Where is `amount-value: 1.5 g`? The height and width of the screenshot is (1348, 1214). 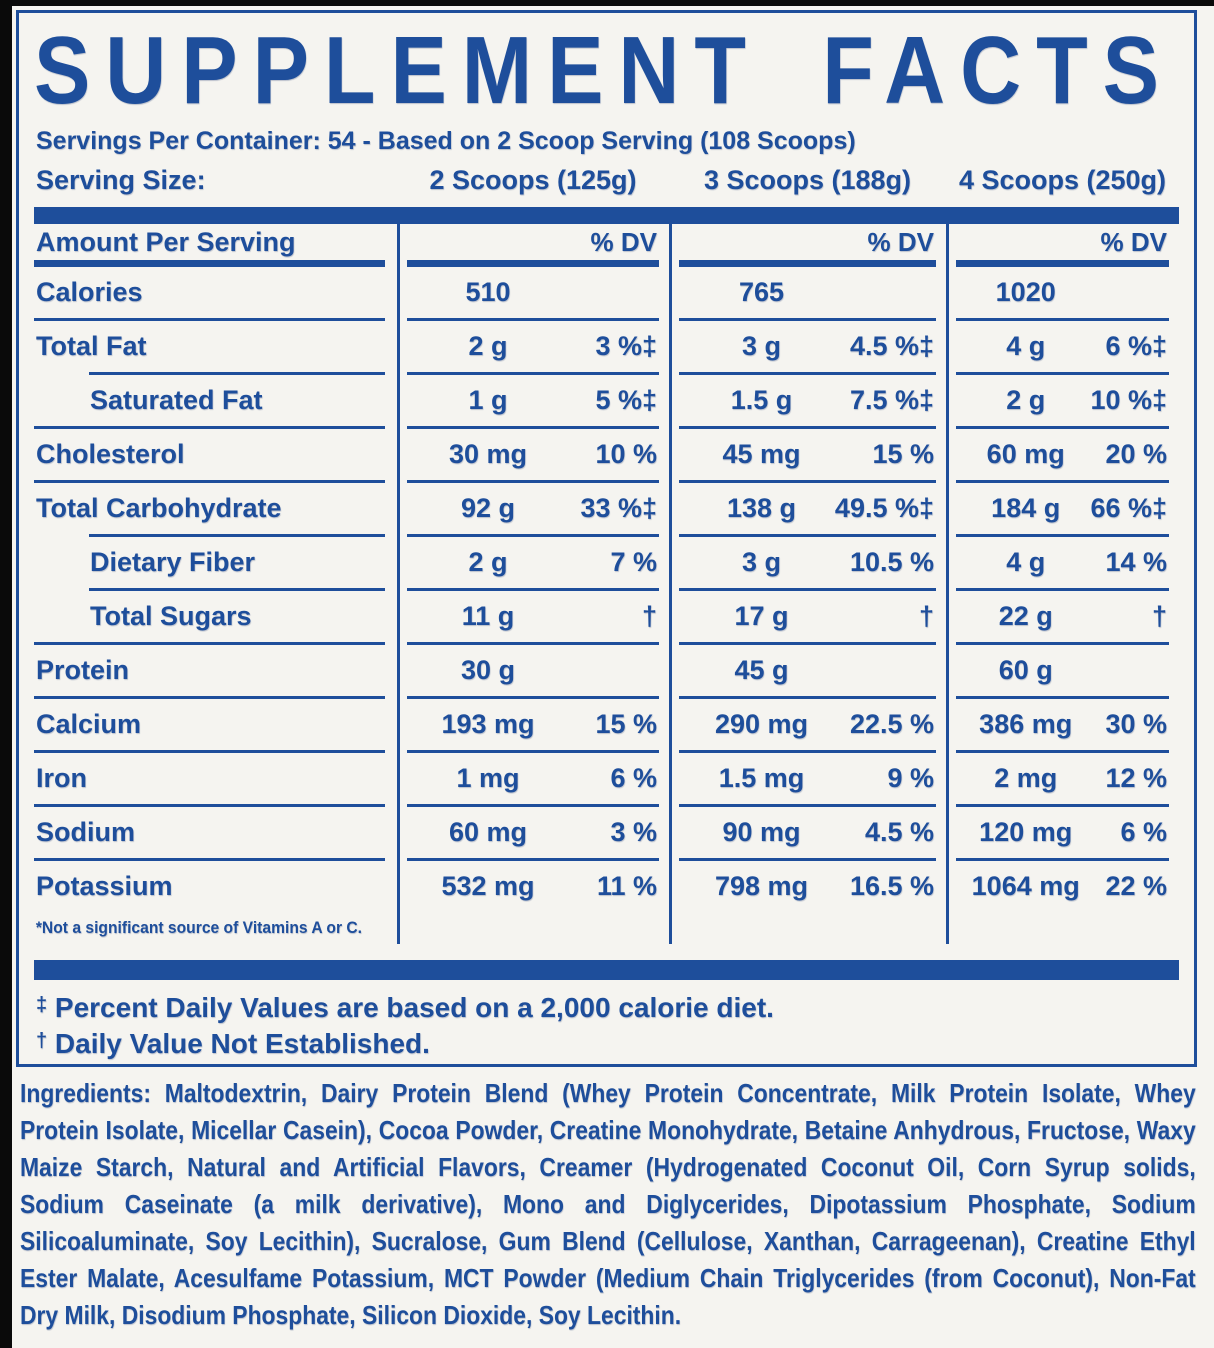
amount-value: 1.5 g is located at coordinates (761, 400).